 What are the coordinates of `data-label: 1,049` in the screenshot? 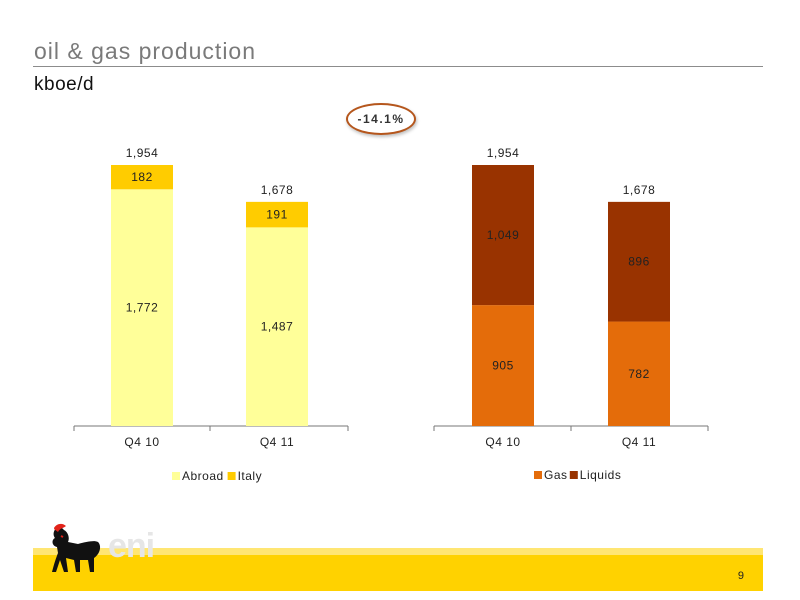 It's located at (503, 235).